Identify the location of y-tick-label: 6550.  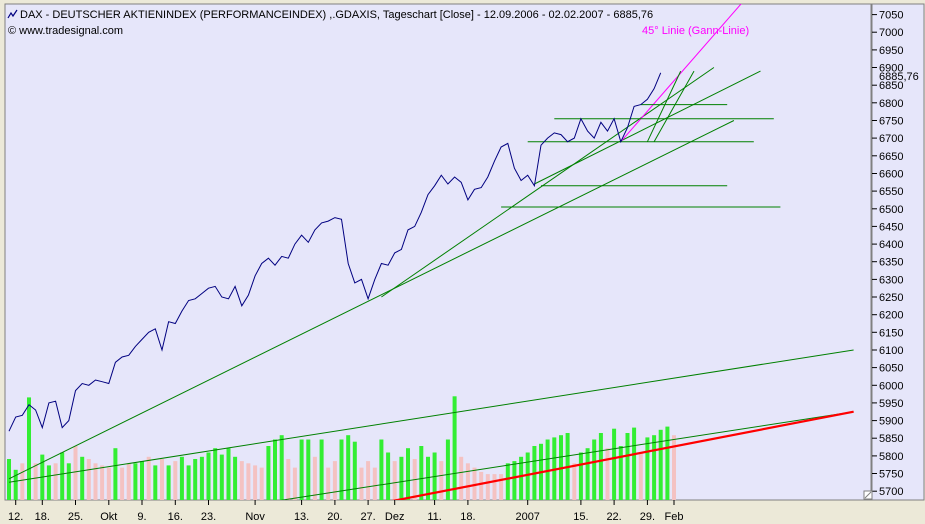
(891, 192).